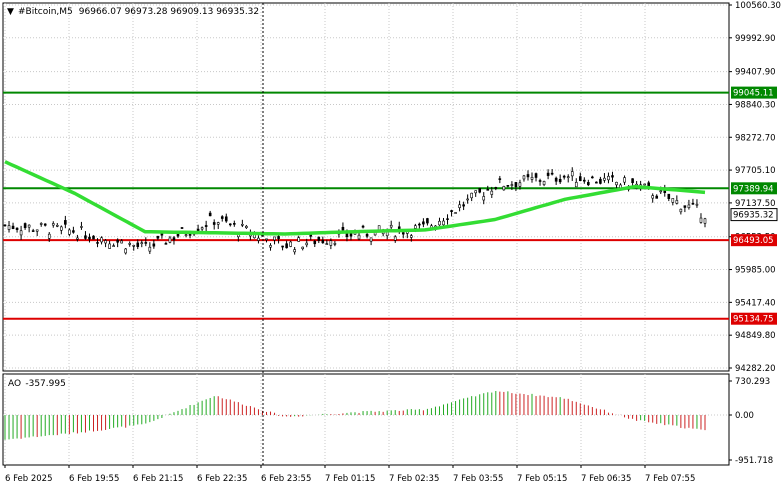 Image resolution: width=781 pixels, height=489 pixels. I want to click on price-tick-label: 98272.70, so click(755, 138).